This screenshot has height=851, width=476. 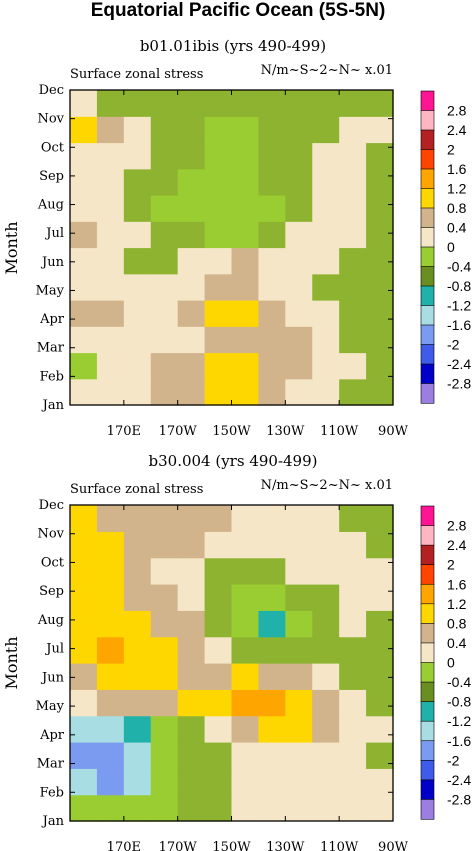 What do you see at coordinates (178, 431) in the screenshot?
I see `x-tick-label: 170W` at bounding box center [178, 431].